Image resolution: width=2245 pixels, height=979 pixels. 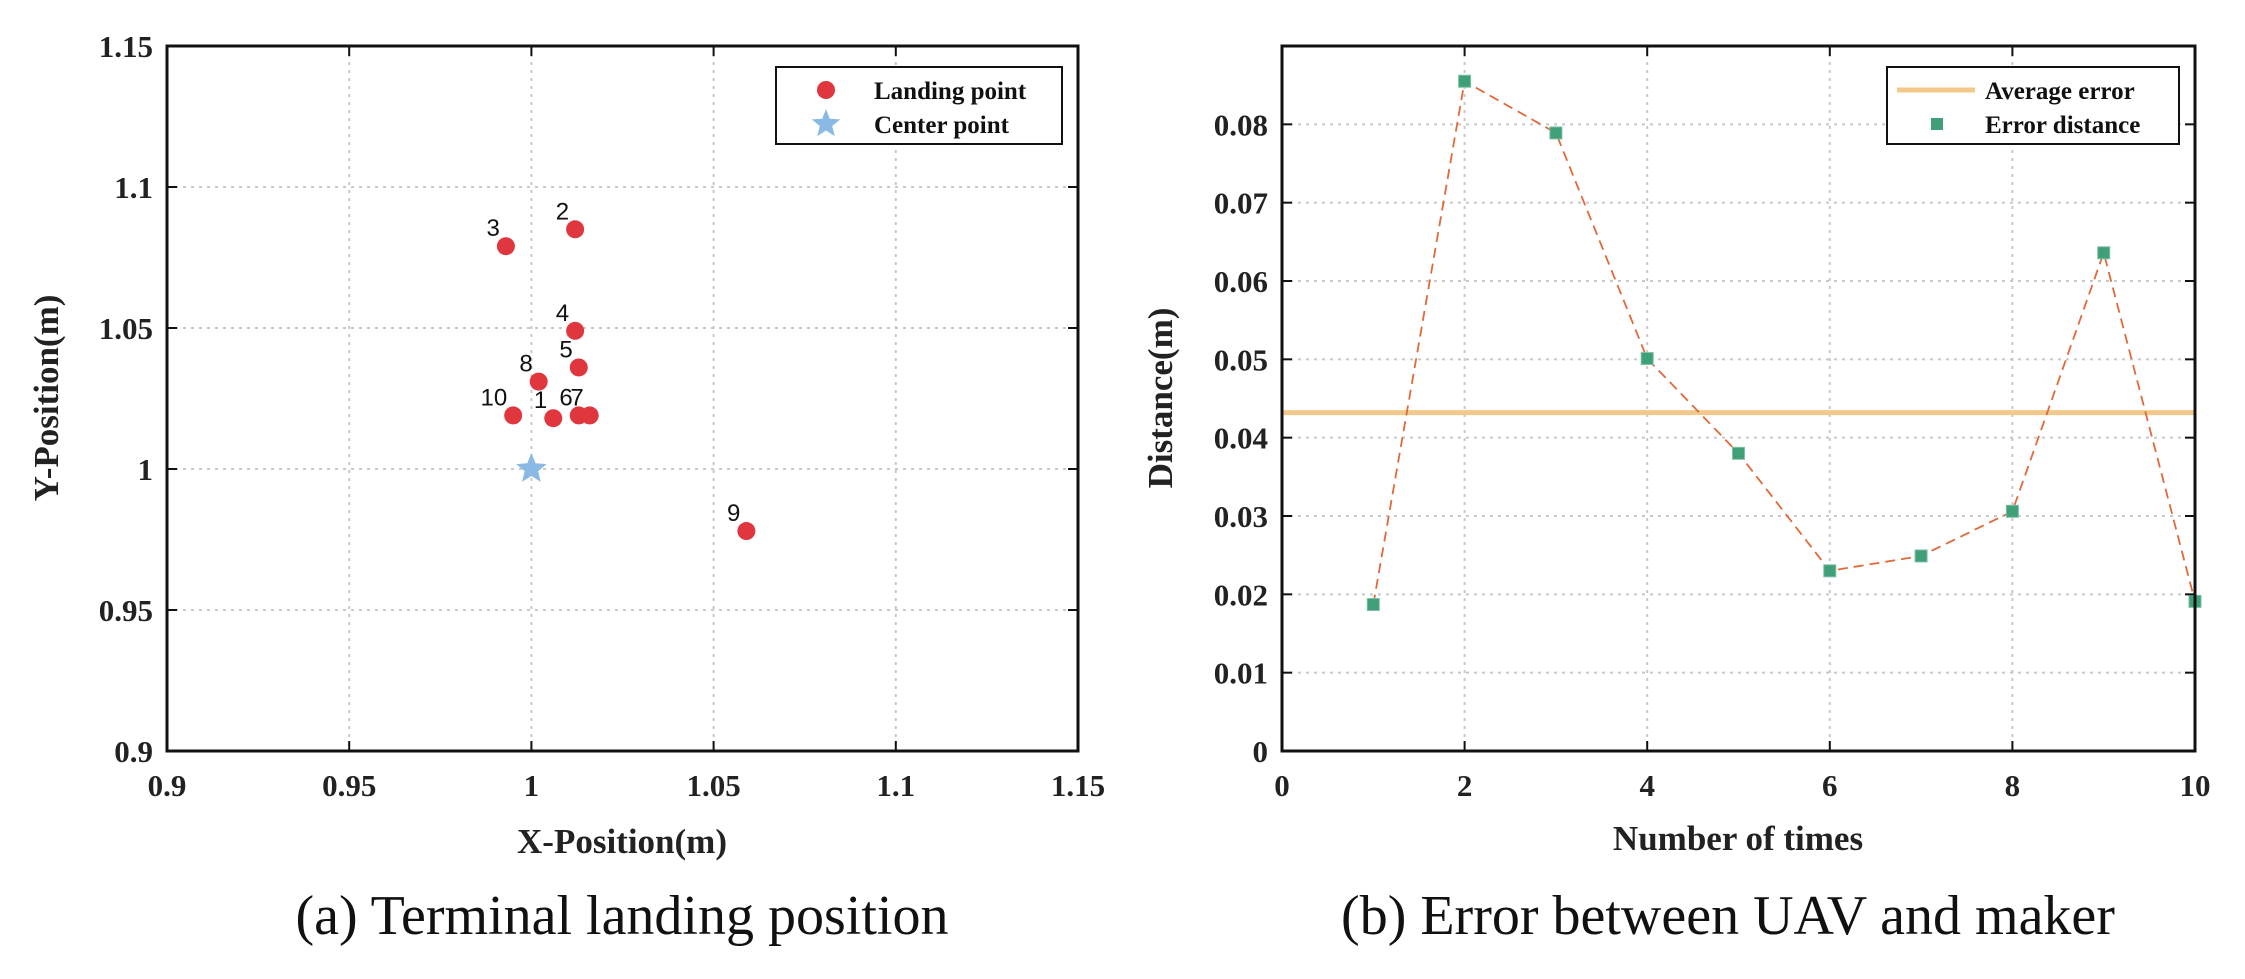 I want to click on y-tick-label: 1.05, so click(x=126, y=328).